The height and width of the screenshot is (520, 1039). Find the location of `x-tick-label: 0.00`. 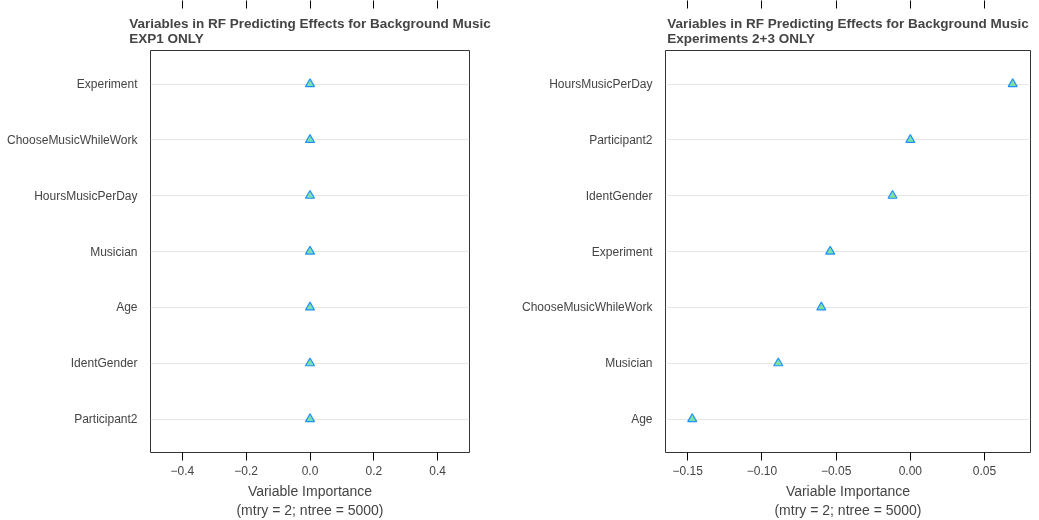

x-tick-label: 0.00 is located at coordinates (910, 470).